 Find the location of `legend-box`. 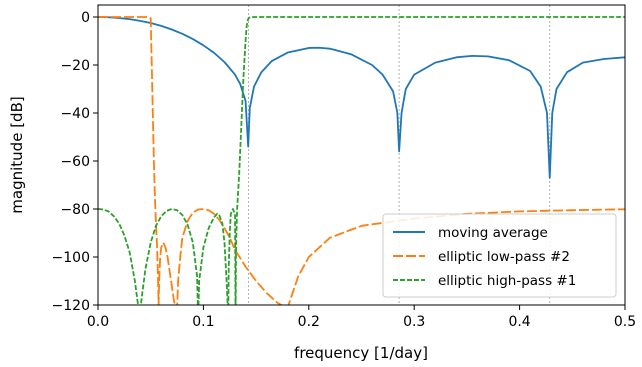

legend-box is located at coordinates (499, 255).